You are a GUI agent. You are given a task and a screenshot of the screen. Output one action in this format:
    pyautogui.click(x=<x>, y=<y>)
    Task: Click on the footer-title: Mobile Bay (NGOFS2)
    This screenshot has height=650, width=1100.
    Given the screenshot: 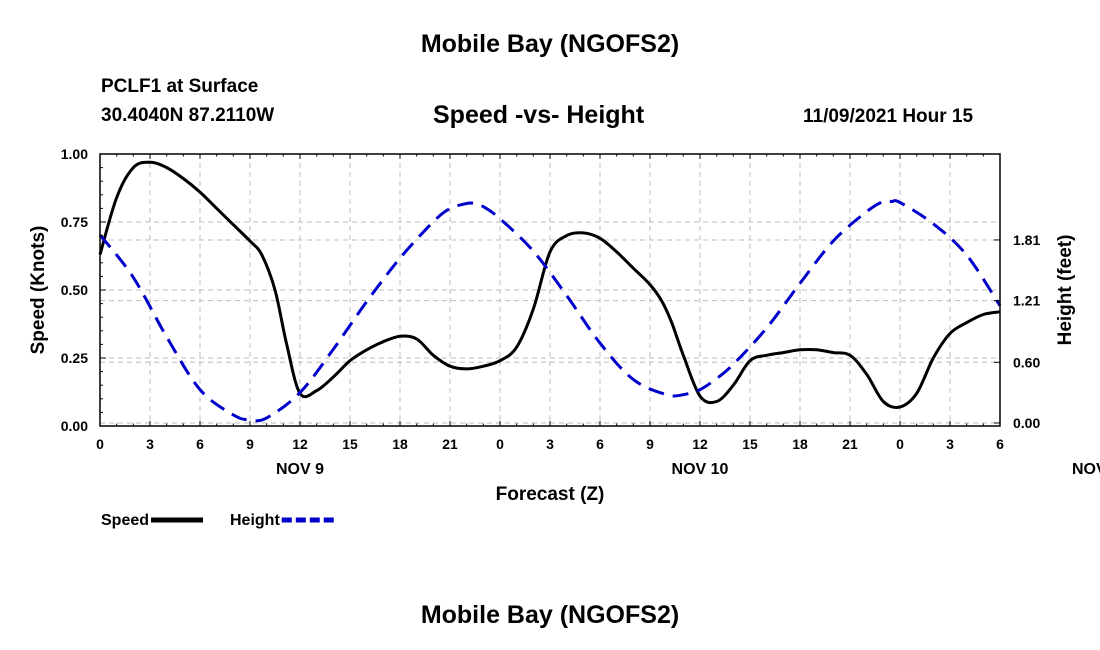 What is the action you would take?
    pyautogui.click(x=550, y=615)
    